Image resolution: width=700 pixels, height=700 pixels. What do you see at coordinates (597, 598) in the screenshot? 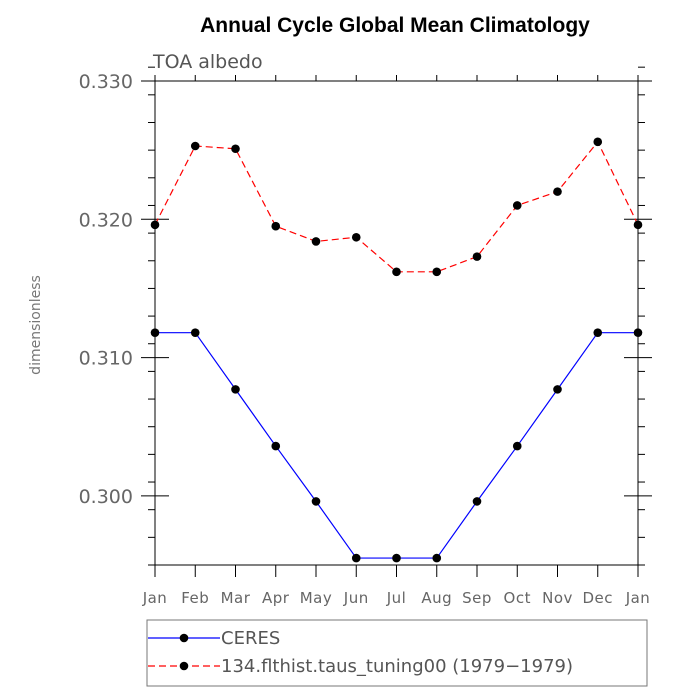
I see `x-tick-label: Dec` at bounding box center [597, 598].